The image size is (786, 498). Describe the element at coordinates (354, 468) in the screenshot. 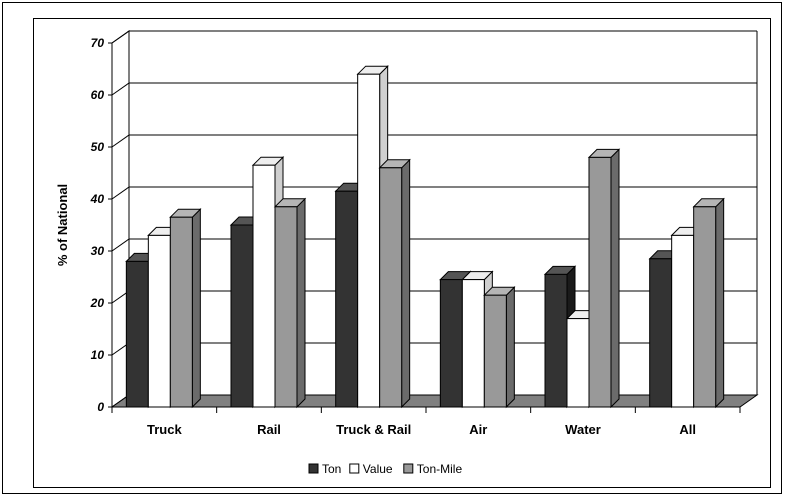

I see `legend-swatch-value` at that location.